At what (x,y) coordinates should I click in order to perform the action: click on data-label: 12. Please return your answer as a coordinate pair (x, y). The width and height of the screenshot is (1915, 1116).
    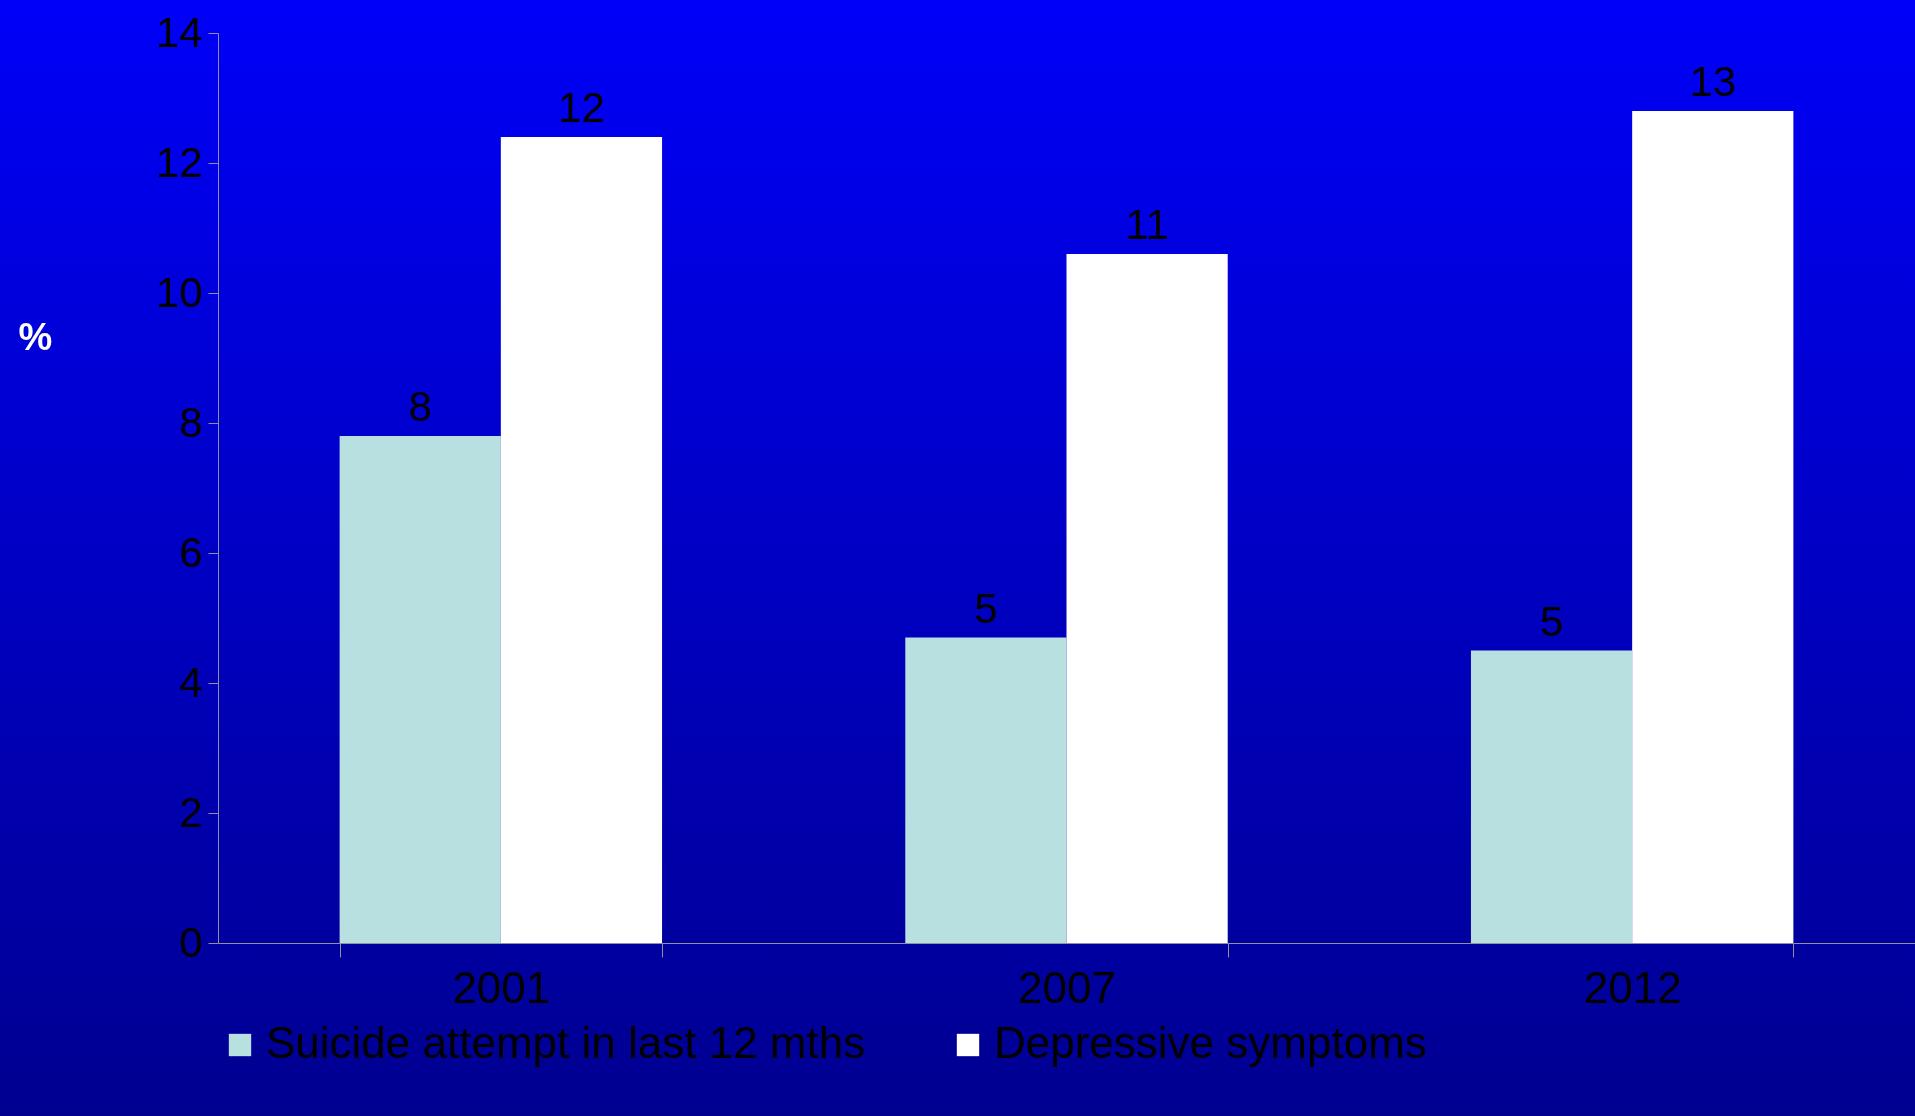
    Looking at the image, I should click on (581, 107).